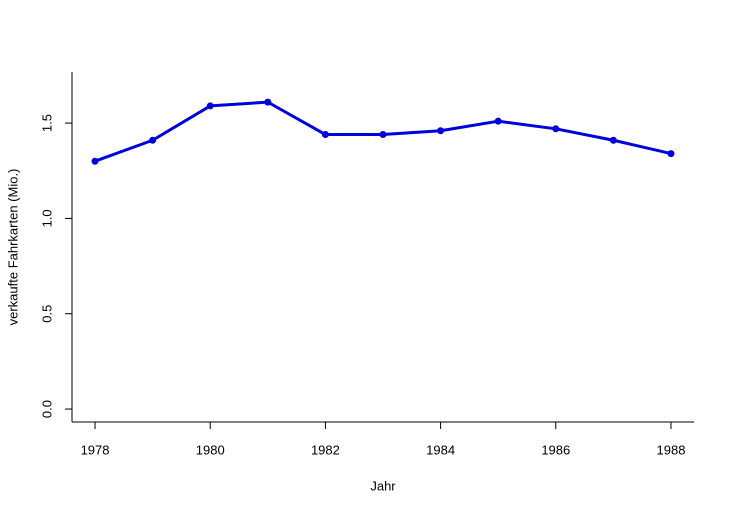  Describe the element at coordinates (325, 449) in the screenshot. I see `x-tick-label: 1982` at that location.